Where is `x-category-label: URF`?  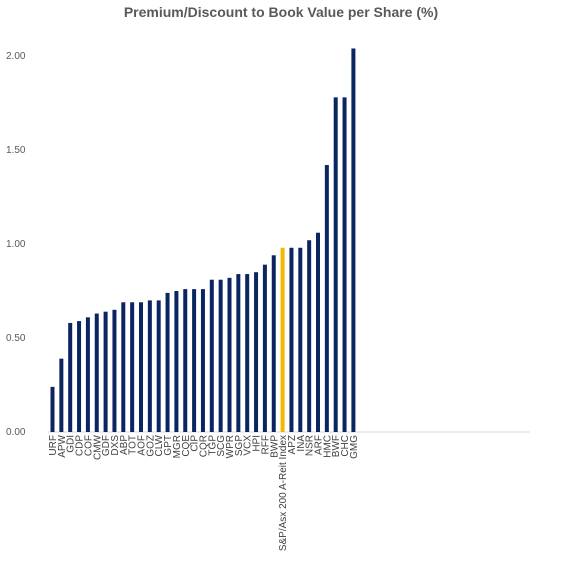
x-category-label: URF is located at coordinates (53, 445).